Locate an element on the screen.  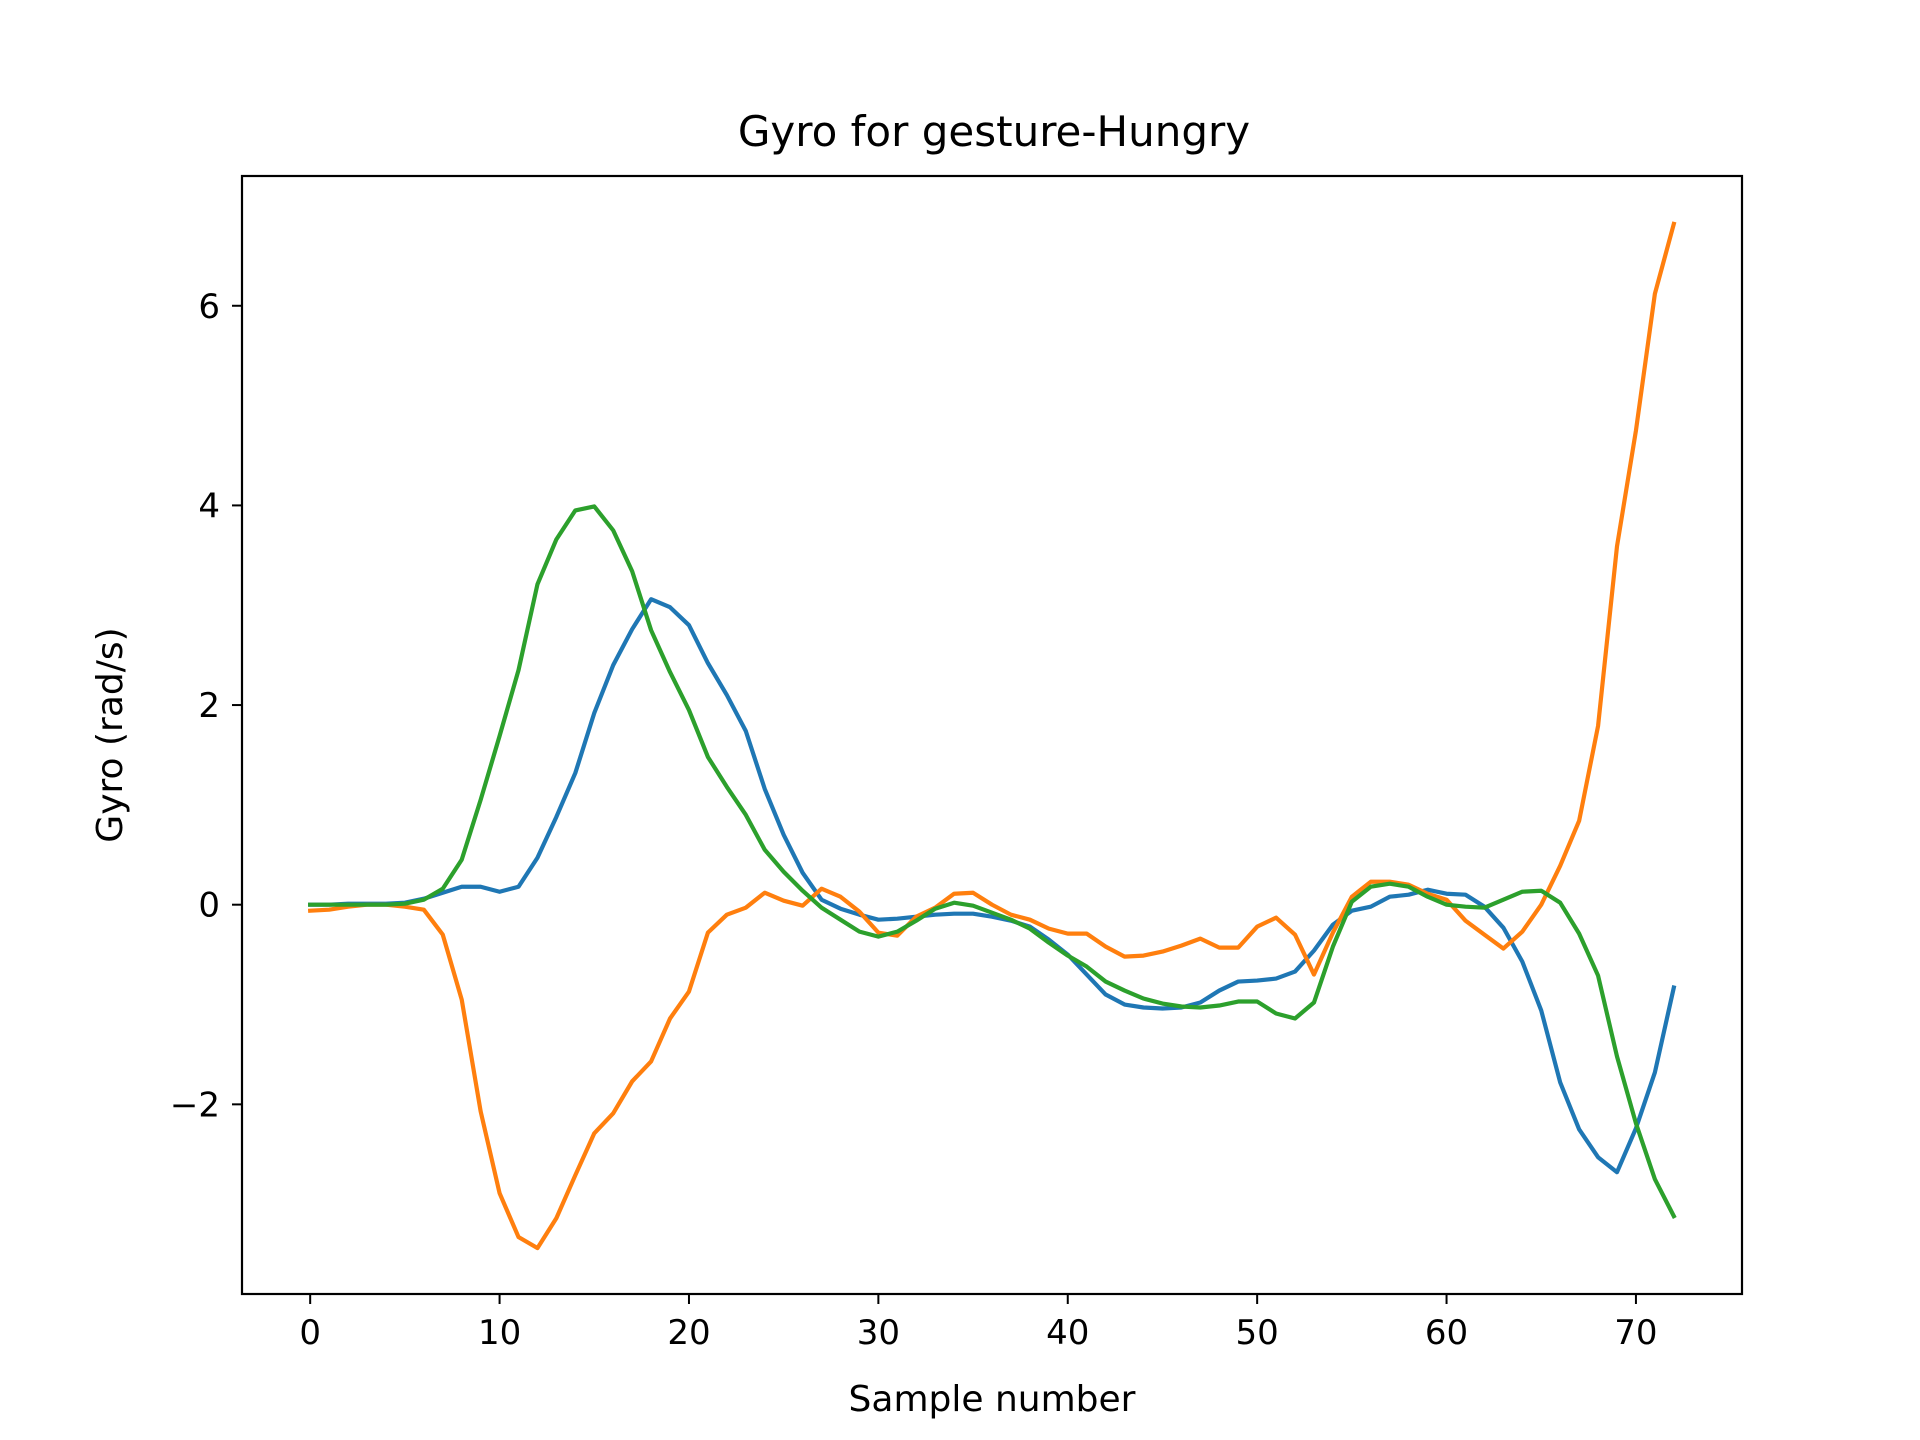
x-tick-label: 50 is located at coordinates (1257, 1333).